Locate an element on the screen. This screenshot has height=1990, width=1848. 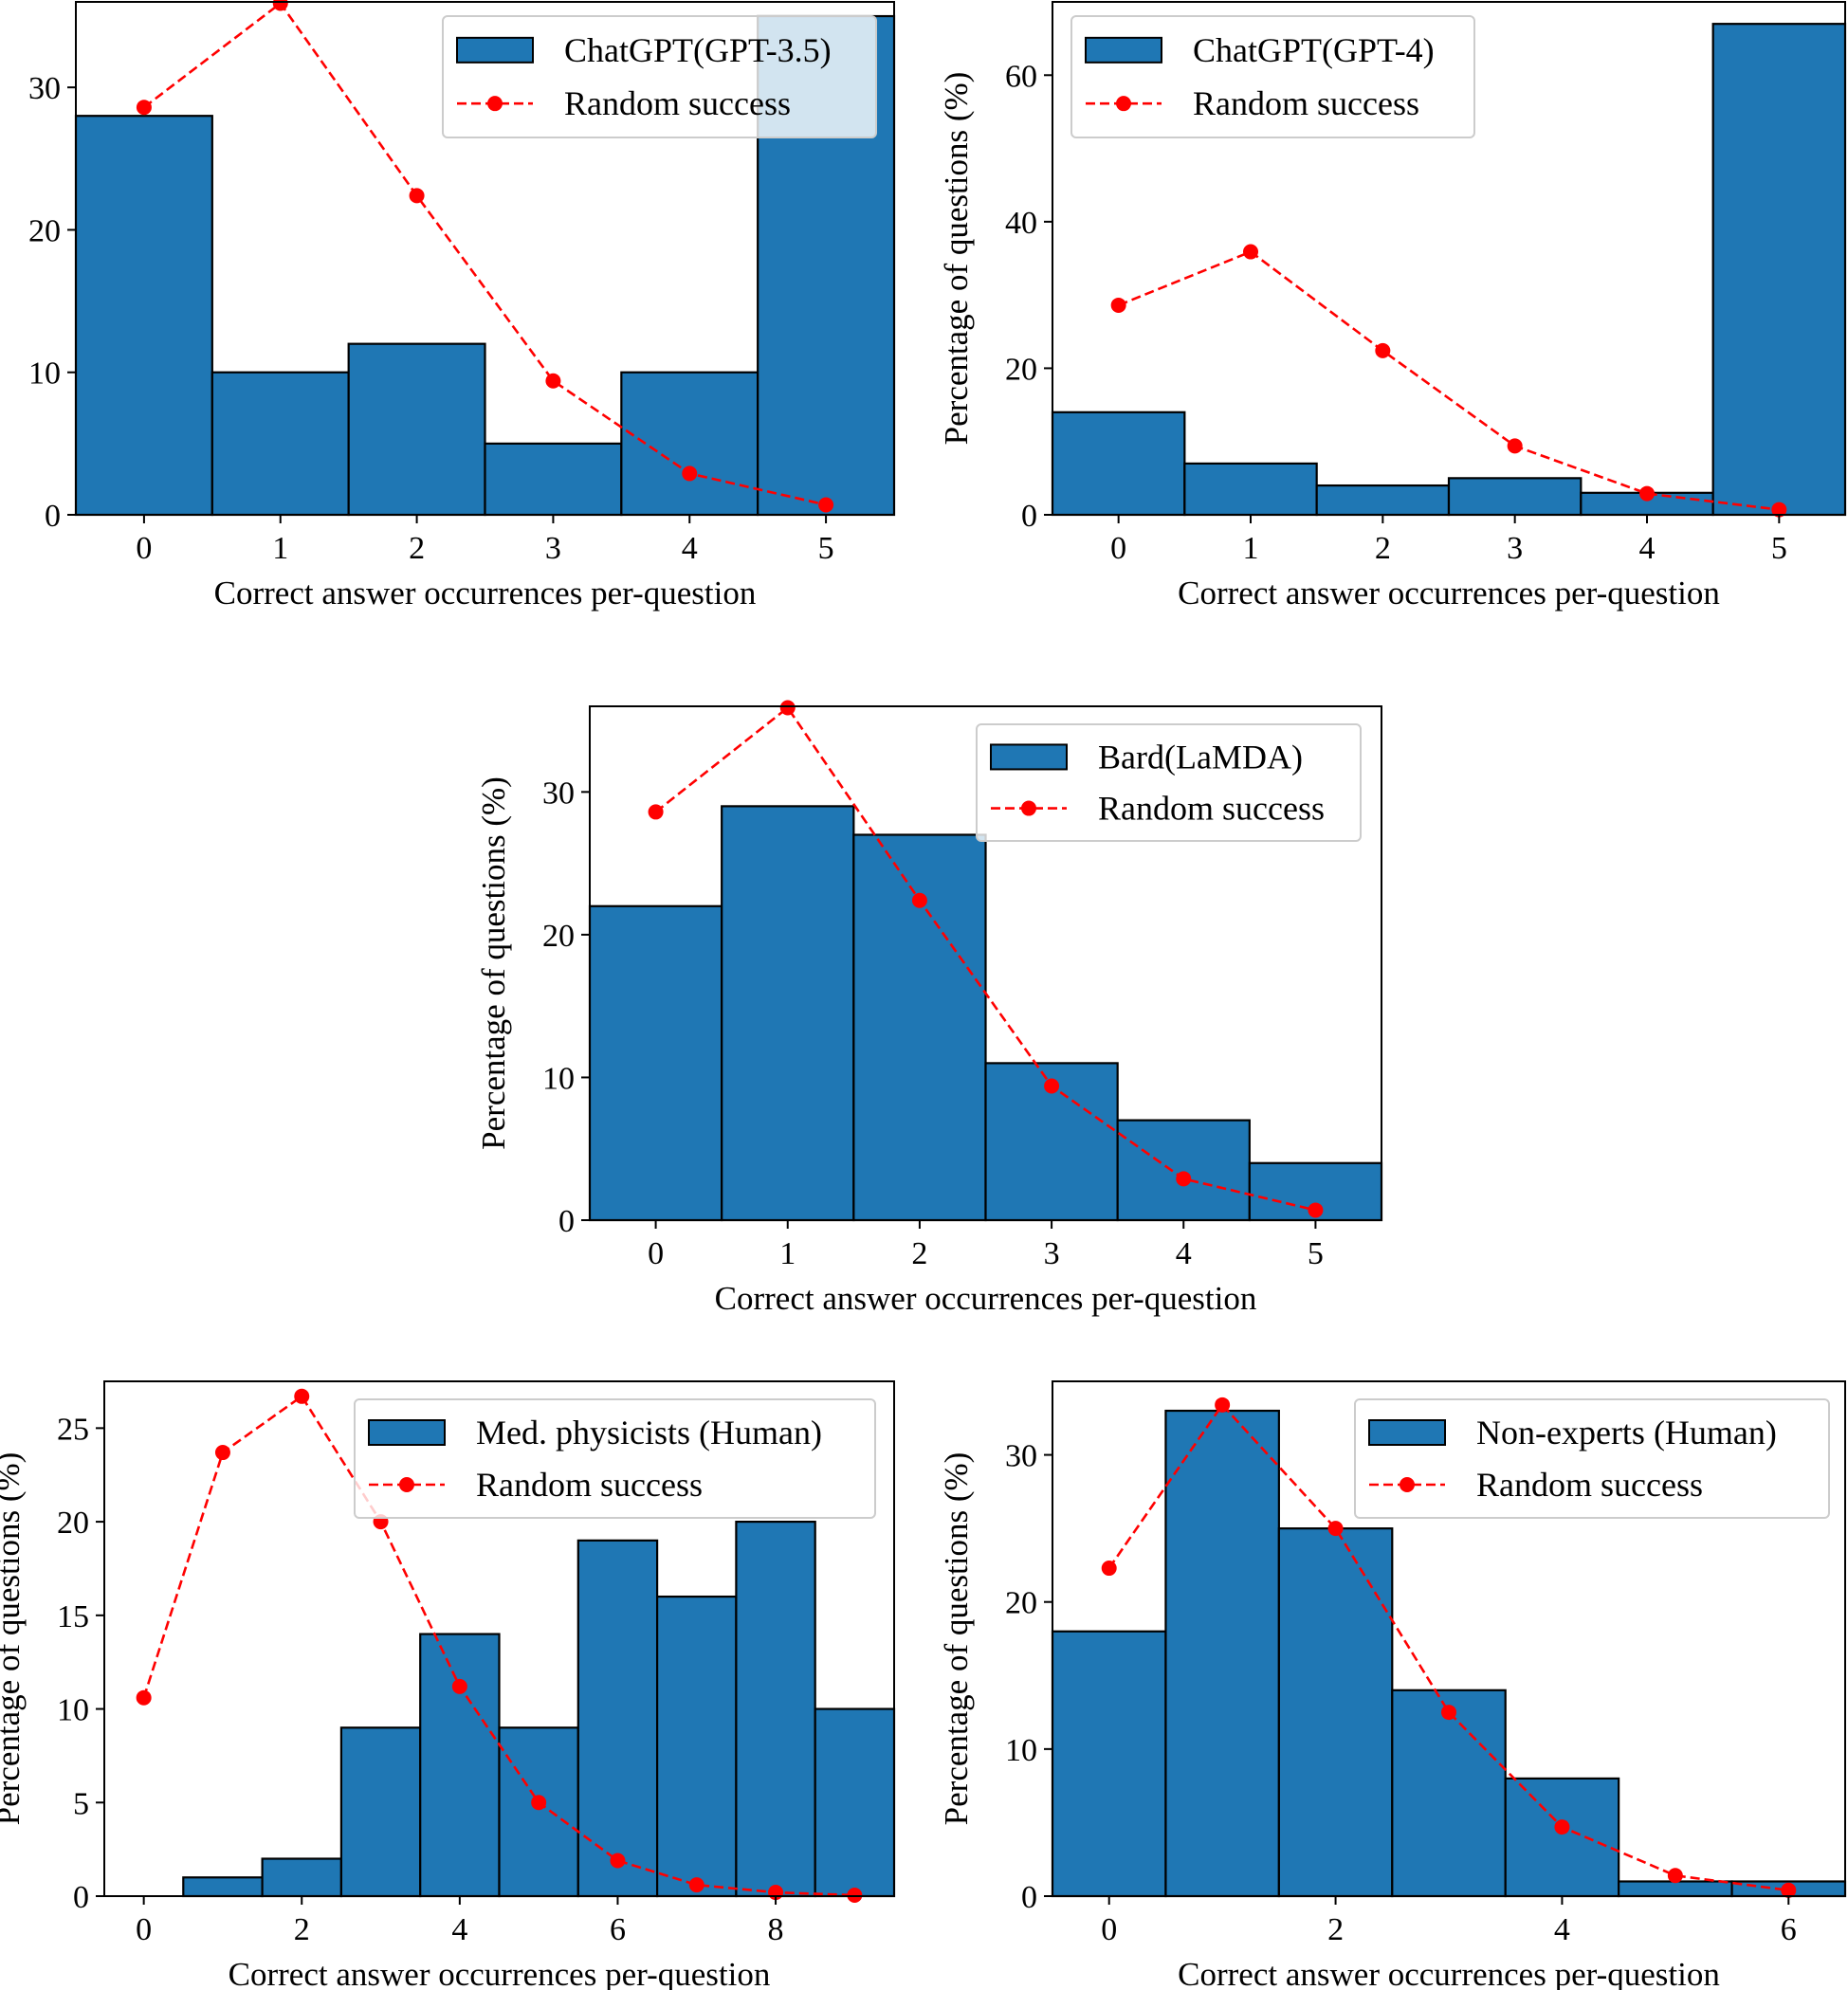
y-tick-label: 10 is located at coordinates (1021, 1750).